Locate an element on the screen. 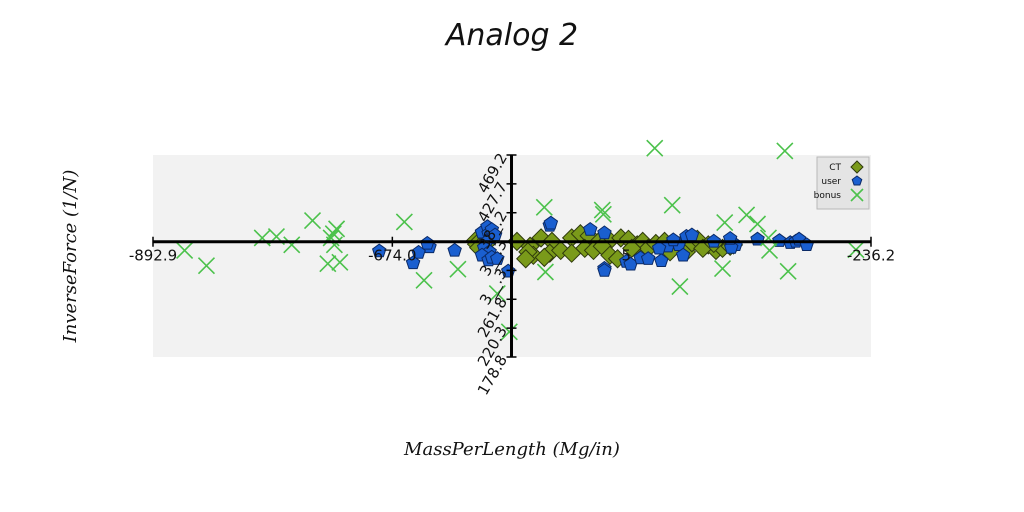  legend: CT user bonus is located at coordinates (841, 183).